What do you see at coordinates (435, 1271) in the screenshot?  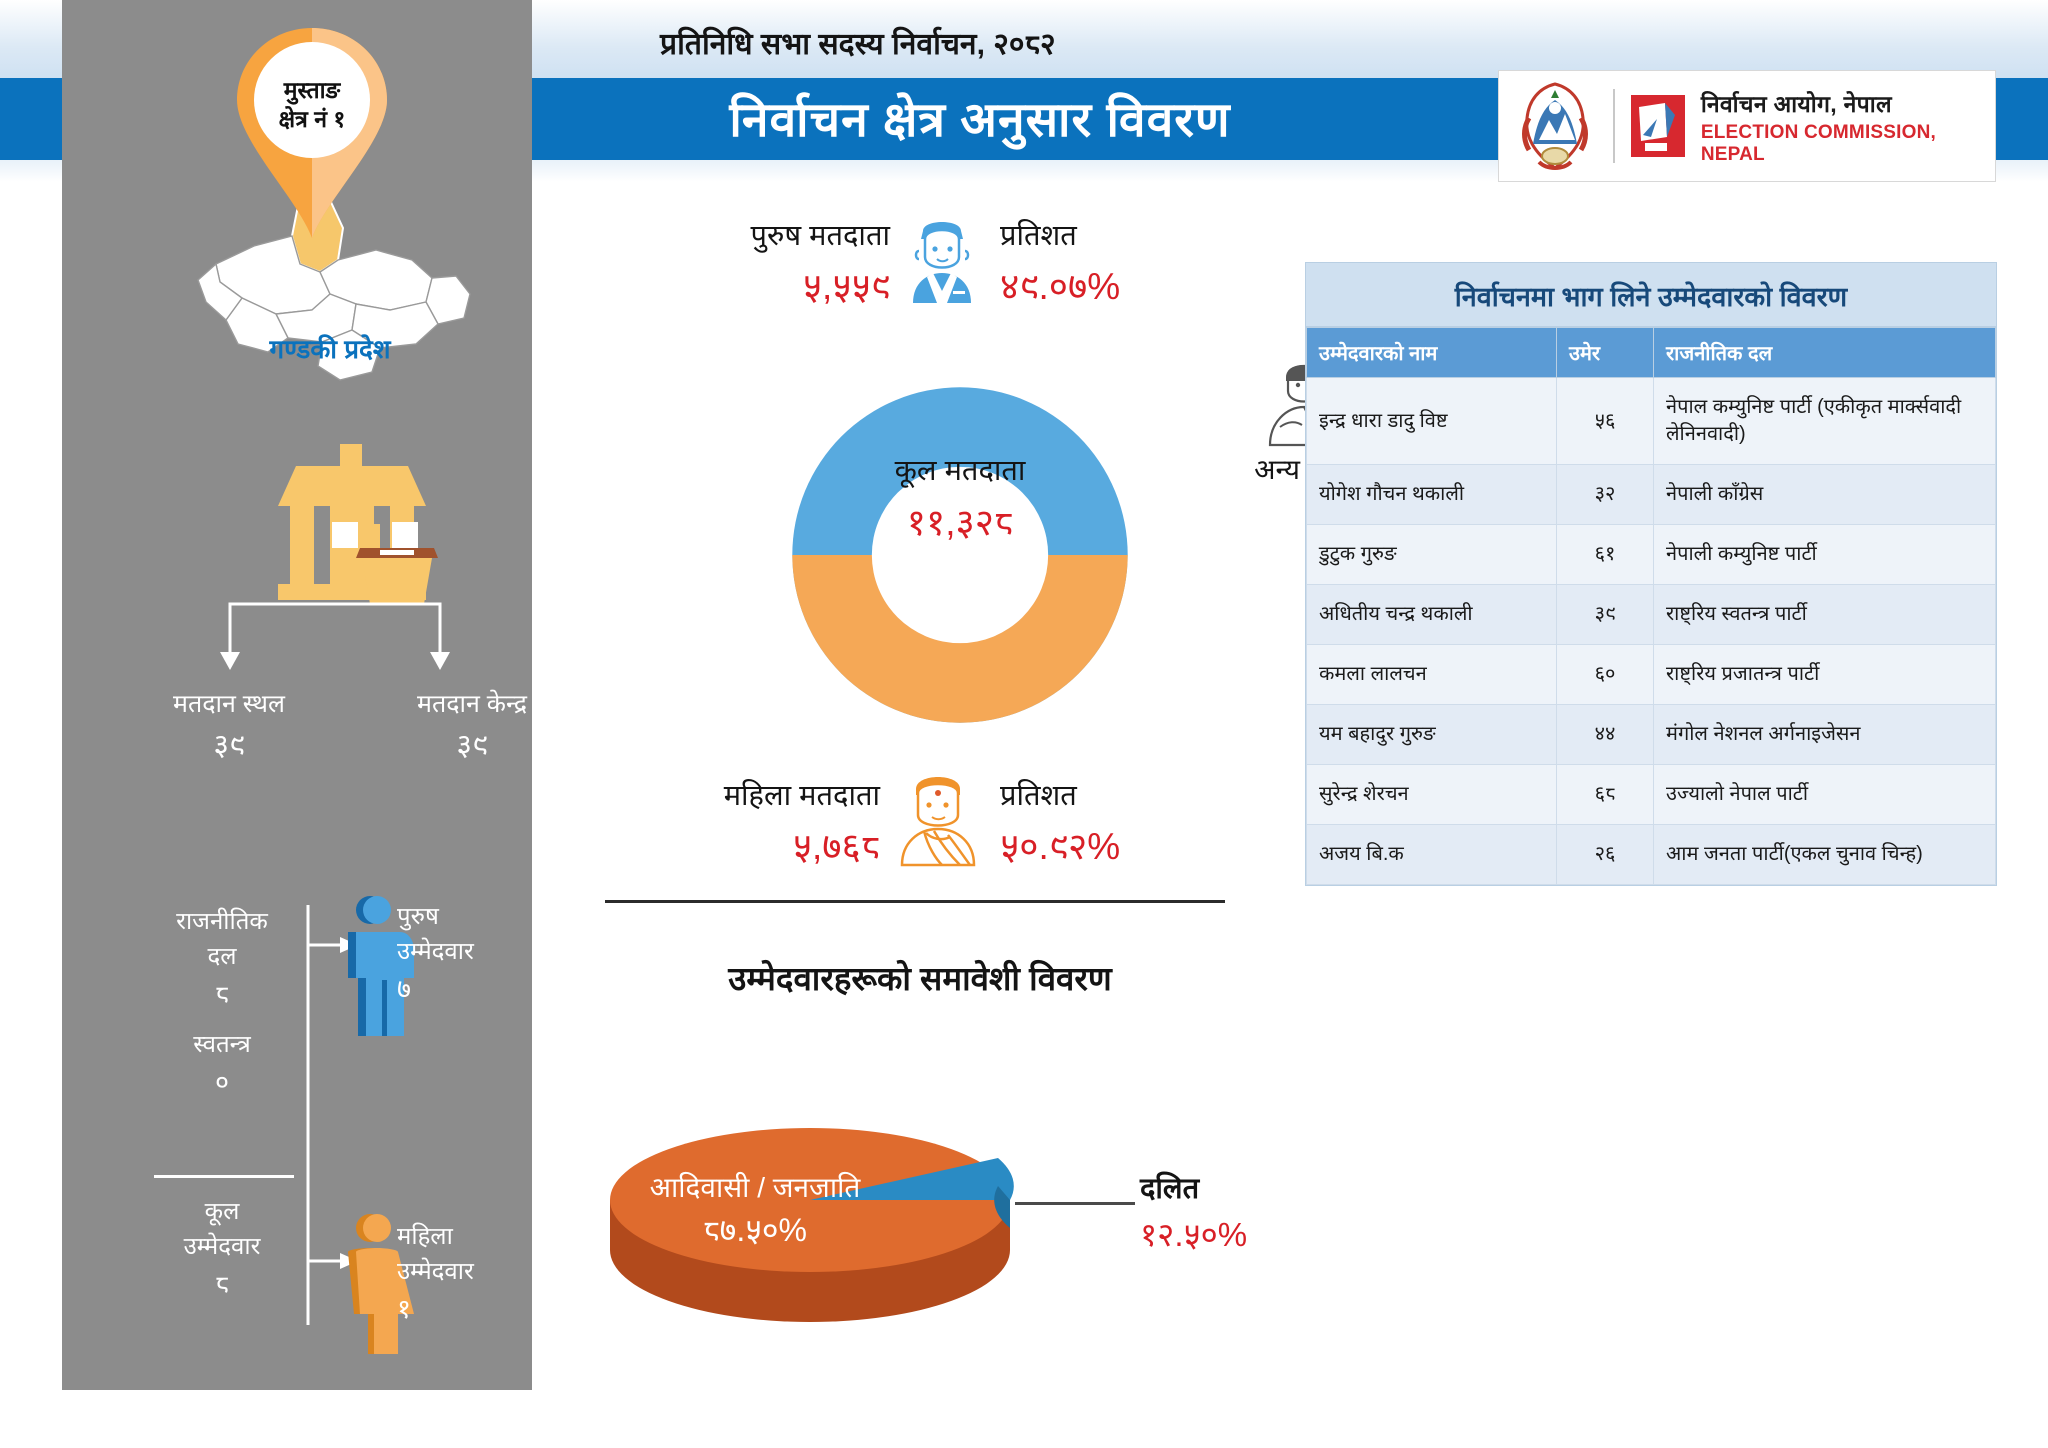 I see `female-candidate-label-line2: उम्मेदवार` at bounding box center [435, 1271].